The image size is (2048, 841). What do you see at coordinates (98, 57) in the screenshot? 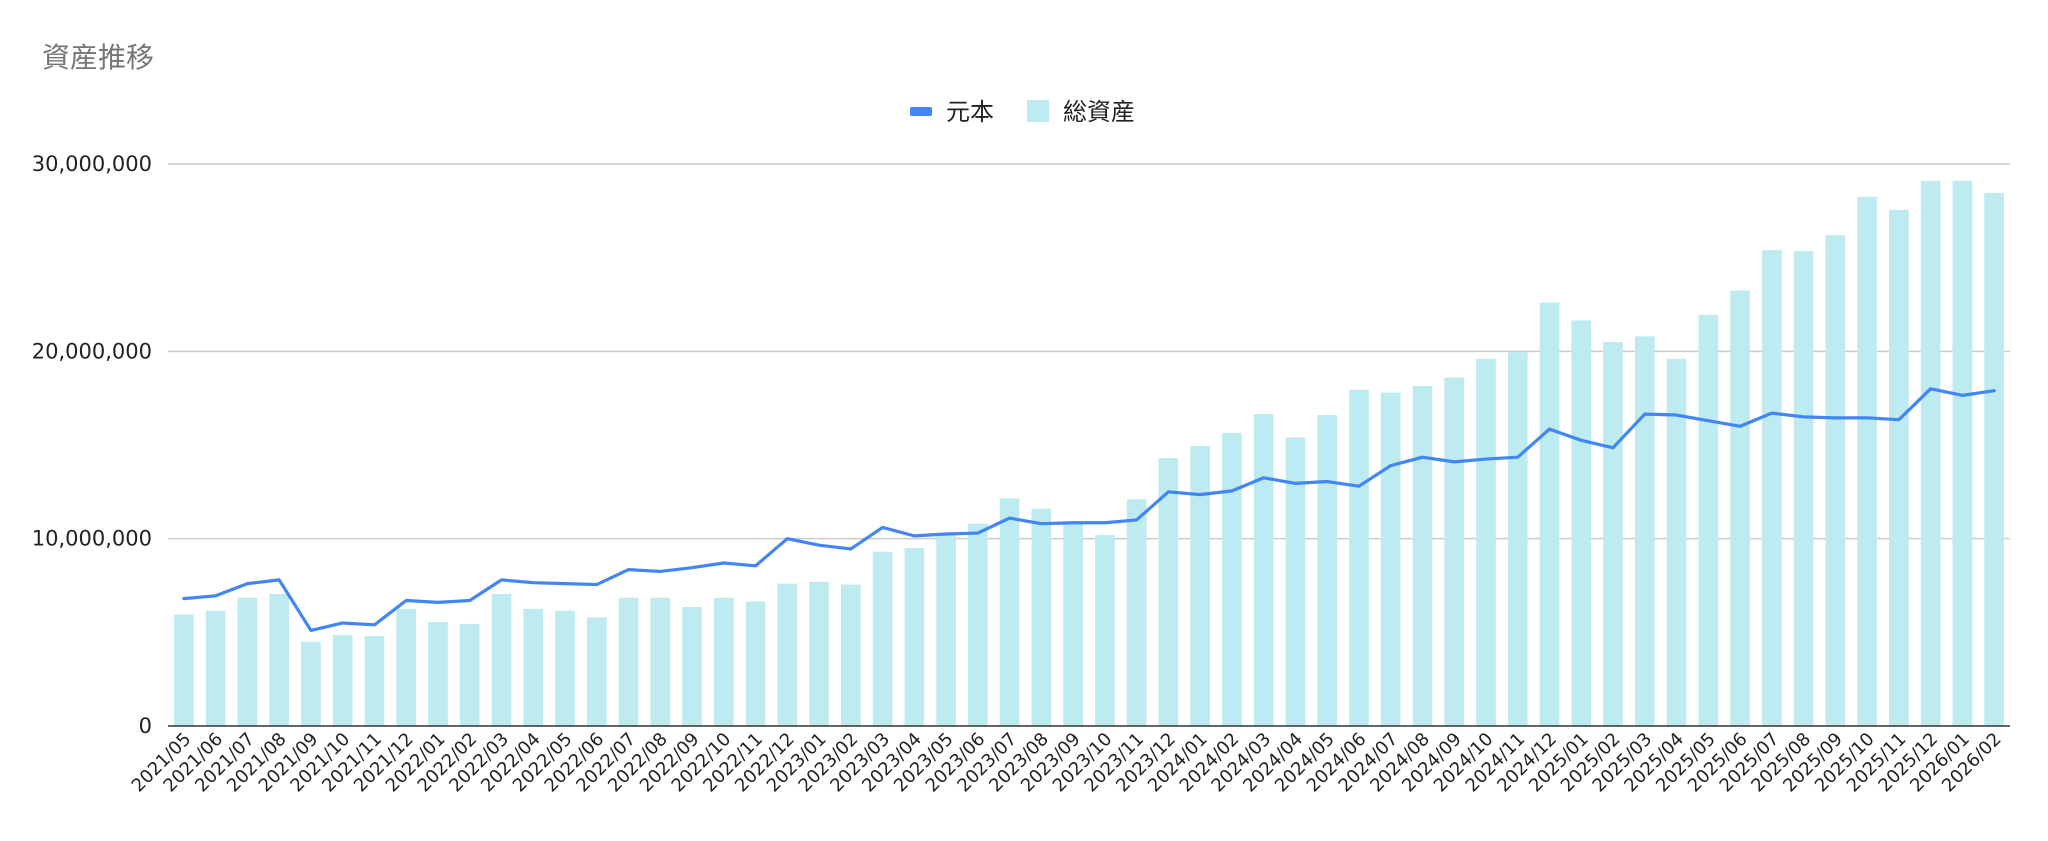
I see `chart-title: 資産推移` at bounding box center [98, 57].